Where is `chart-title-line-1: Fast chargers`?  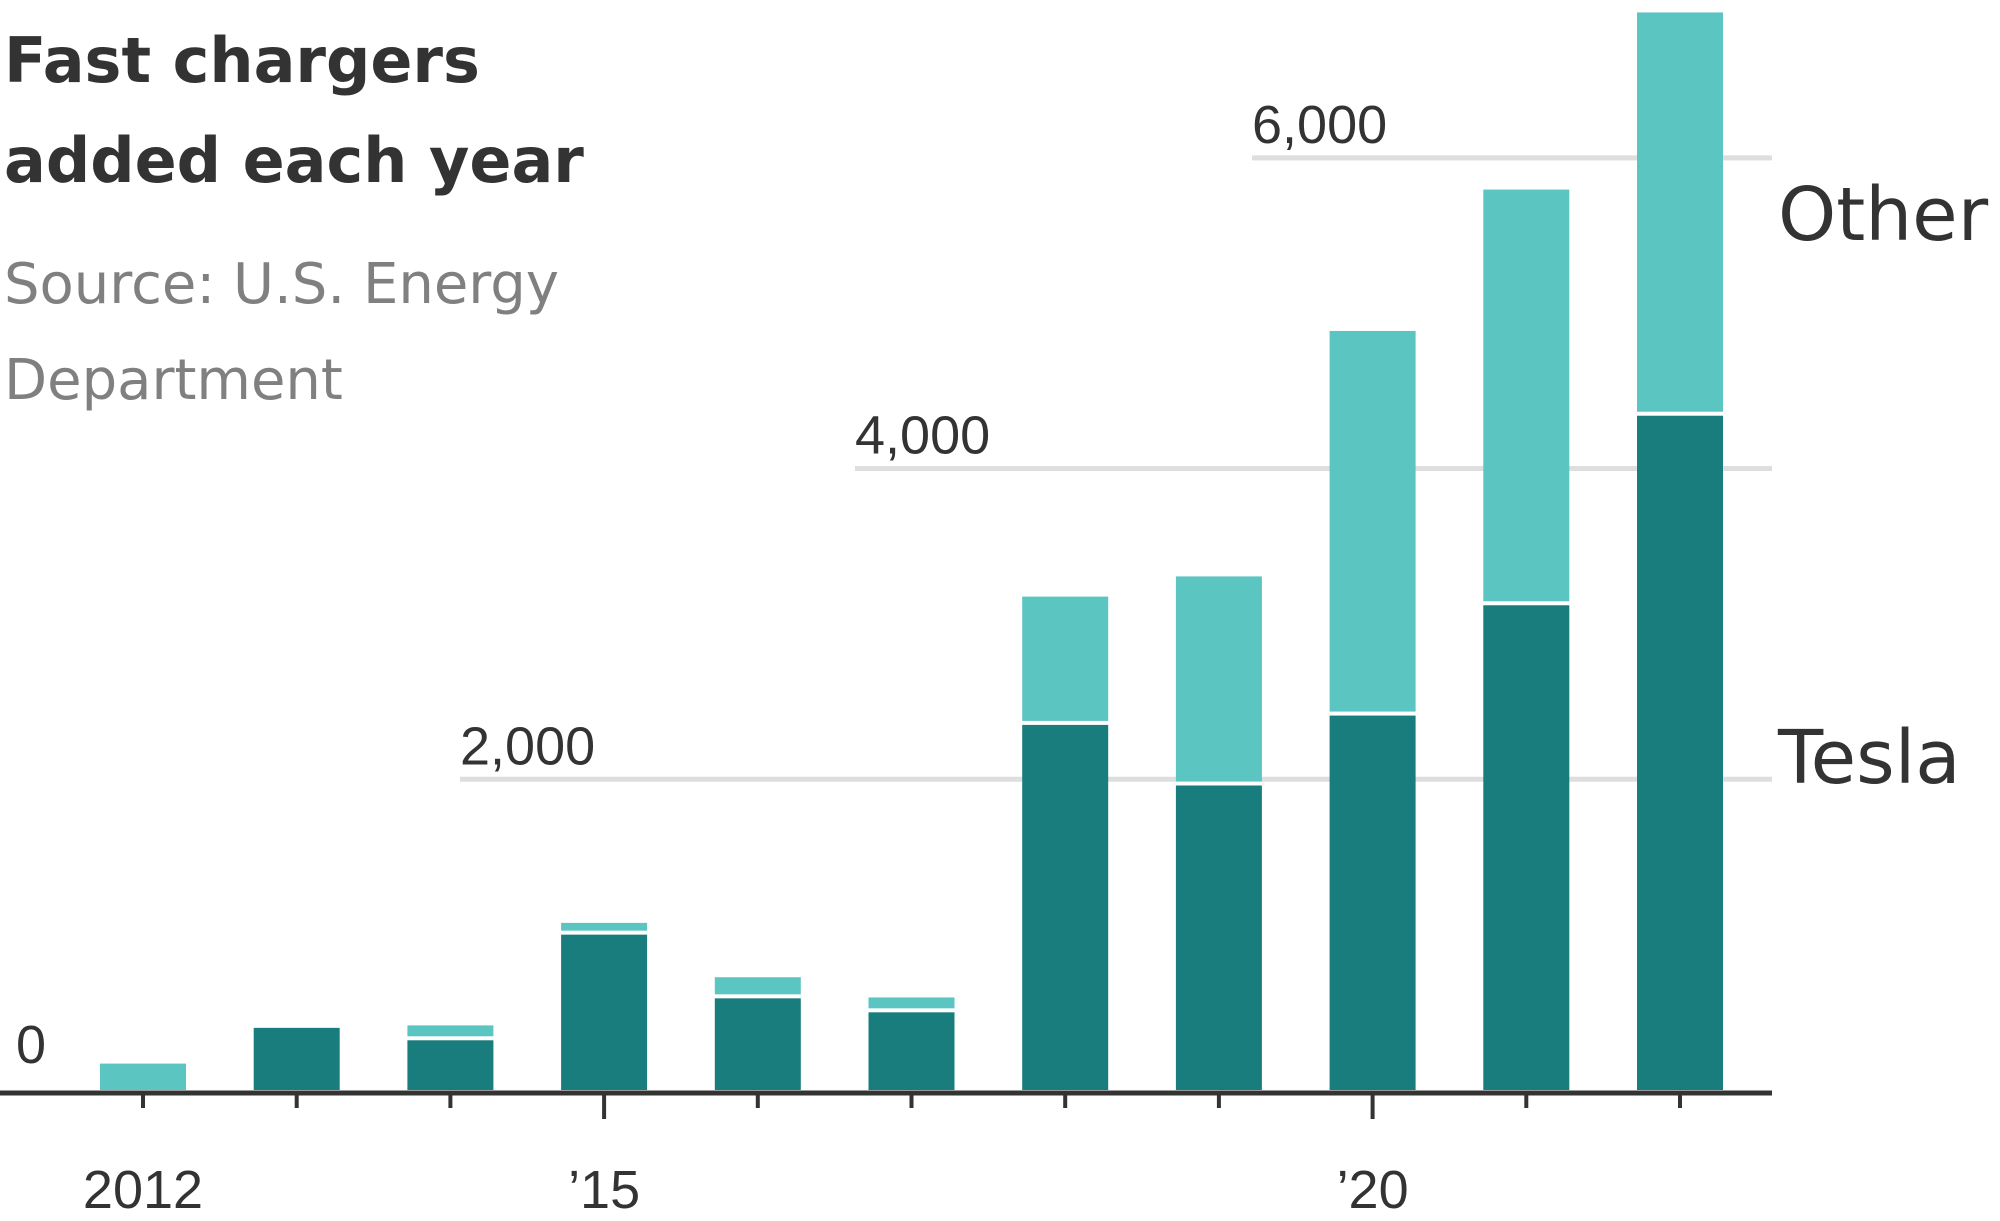 chart-title-line-1: Fast chargers is located at coordinates (242, 60).